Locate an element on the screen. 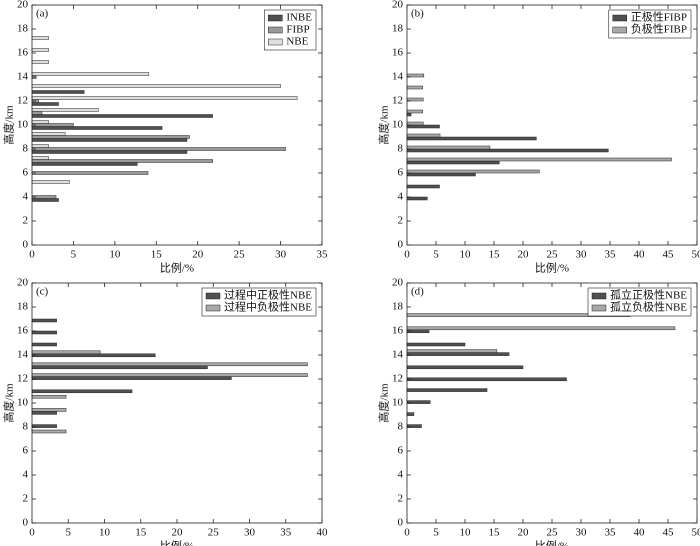 The height and width of the screenshot is (546, 700). legend-label: INBE is located at coordinates (299, 18).